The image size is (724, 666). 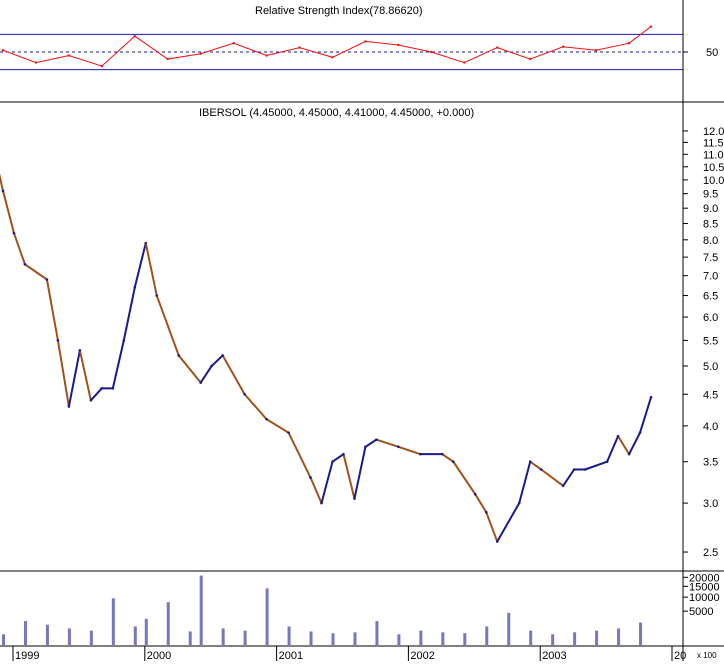 What do you see at coordinates (710, 241) in the screenshot?
I see `price-y-tick-label: 8.0` at bounding box center [710, 241].